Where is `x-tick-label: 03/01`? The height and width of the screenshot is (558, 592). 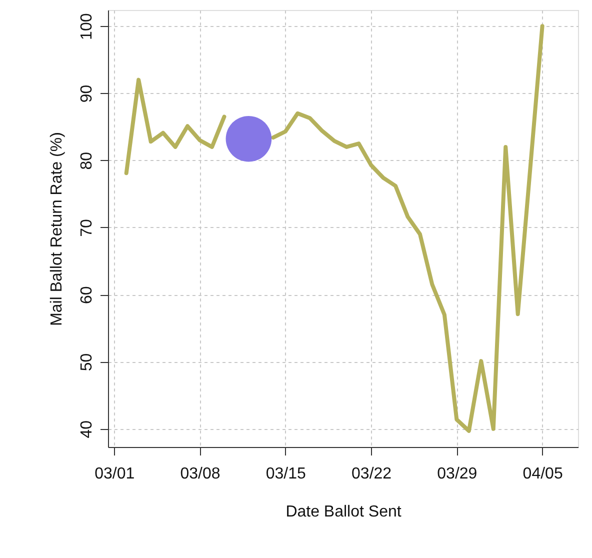
x-tick-label: 03/01 is located at coordinates (114, 474).